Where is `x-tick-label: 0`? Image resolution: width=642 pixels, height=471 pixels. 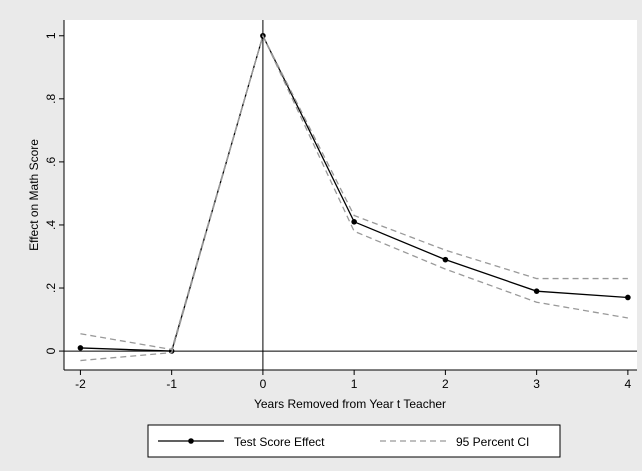 x-tick-label: 0 is located at coordinates (263, 384).